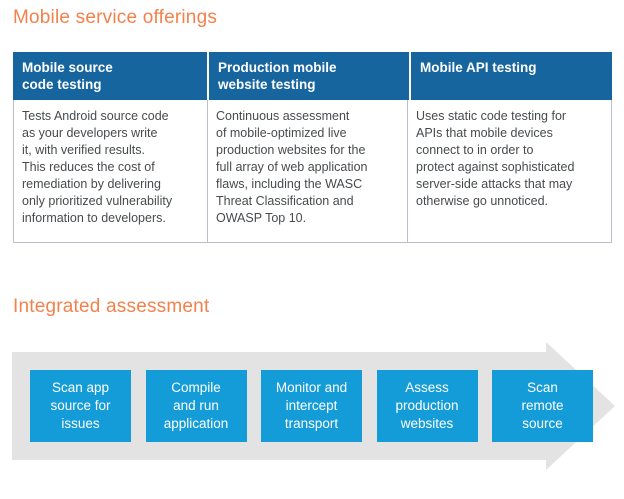  I want to click on offerings-header-cell: Mobile API testing, so click(511, 76).